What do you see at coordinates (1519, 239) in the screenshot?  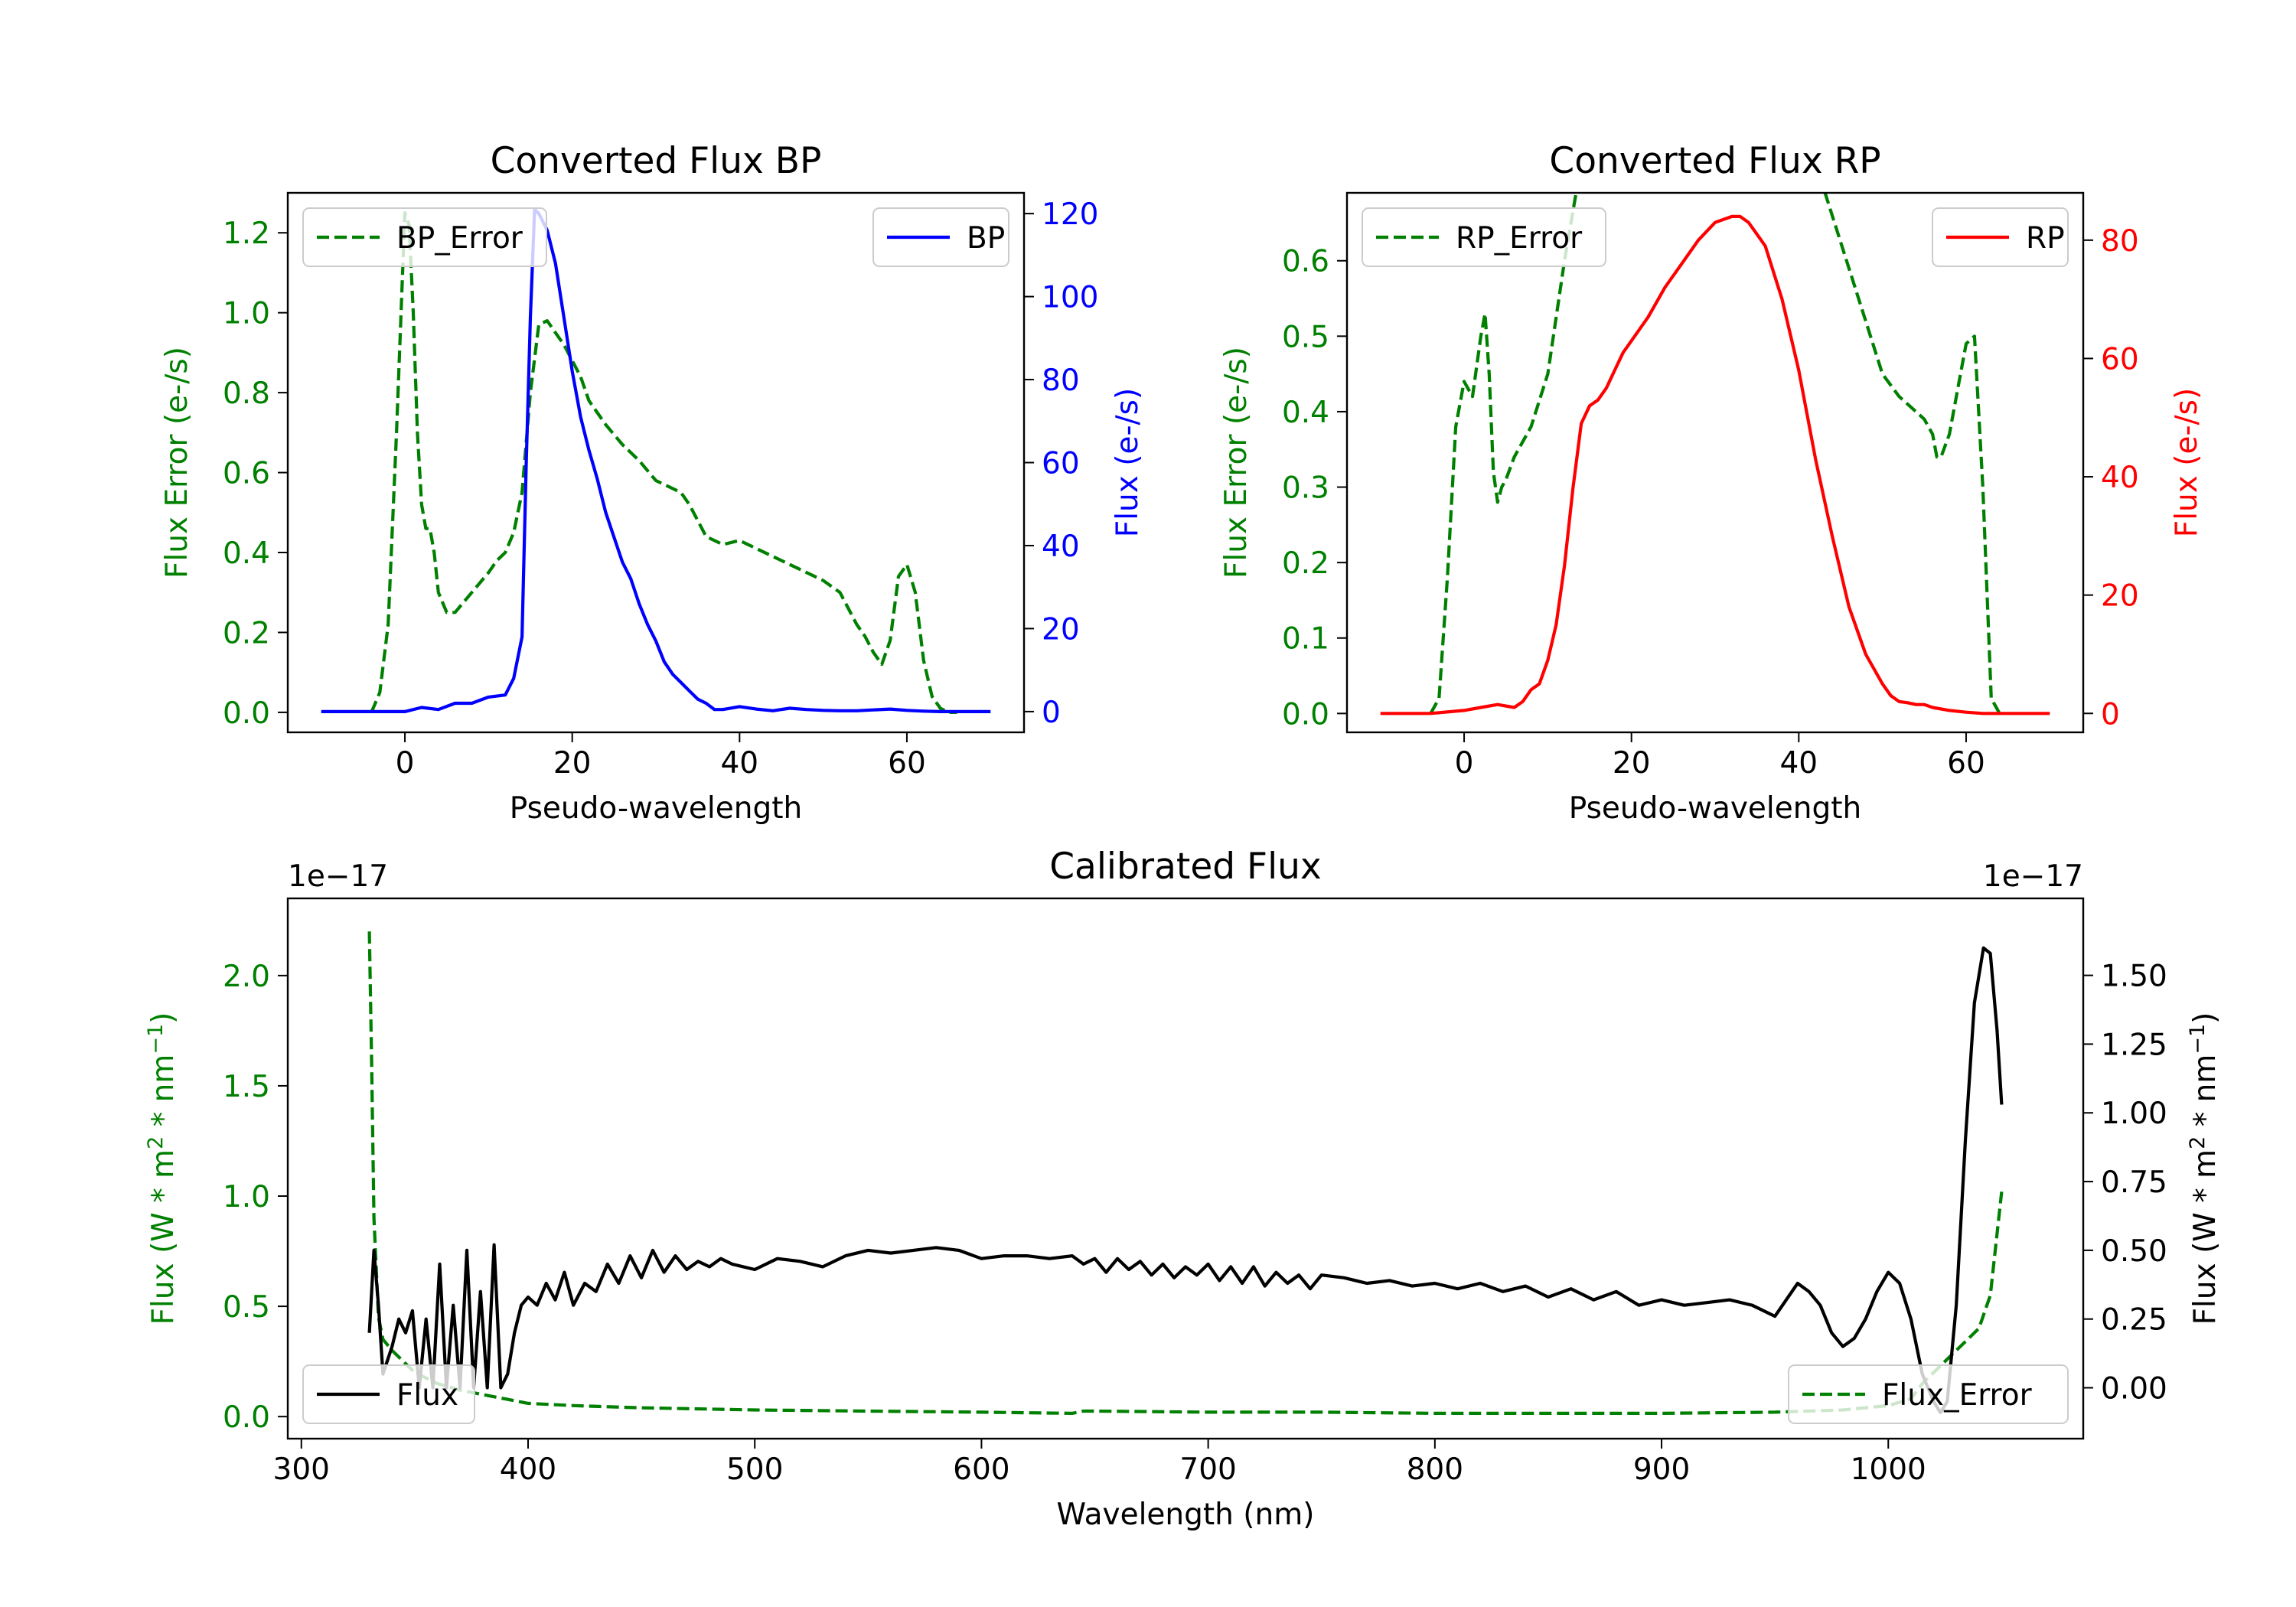 I see `legend-label: RP_Error` at bounding box center [1519, 239].